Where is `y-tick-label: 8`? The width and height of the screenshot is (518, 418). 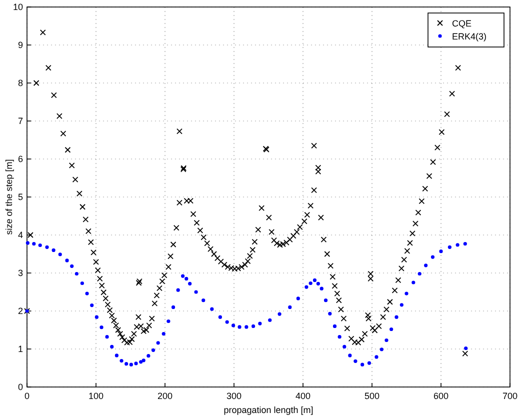
y-tick-label: 8 is located at coordinates (20, 83).